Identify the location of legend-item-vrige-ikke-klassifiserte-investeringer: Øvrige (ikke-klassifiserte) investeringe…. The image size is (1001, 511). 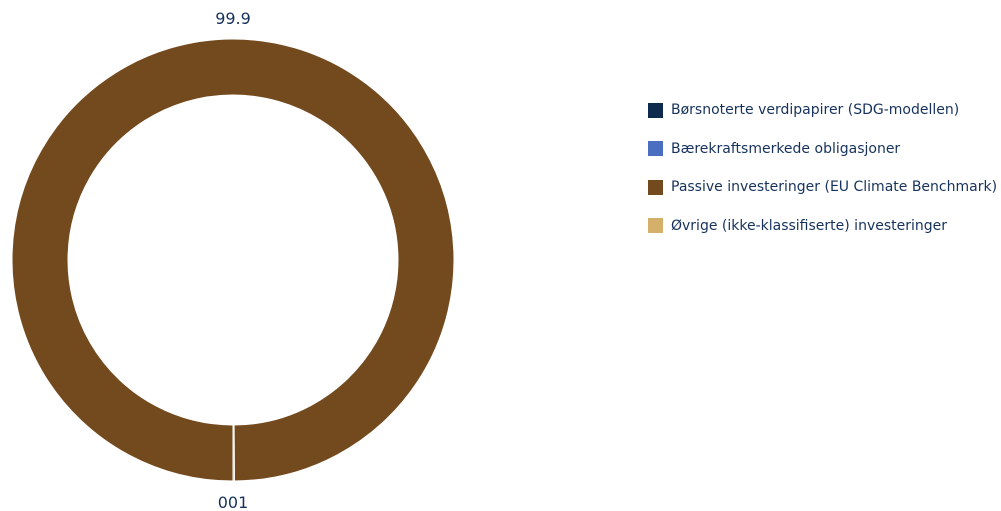
(822, 226).